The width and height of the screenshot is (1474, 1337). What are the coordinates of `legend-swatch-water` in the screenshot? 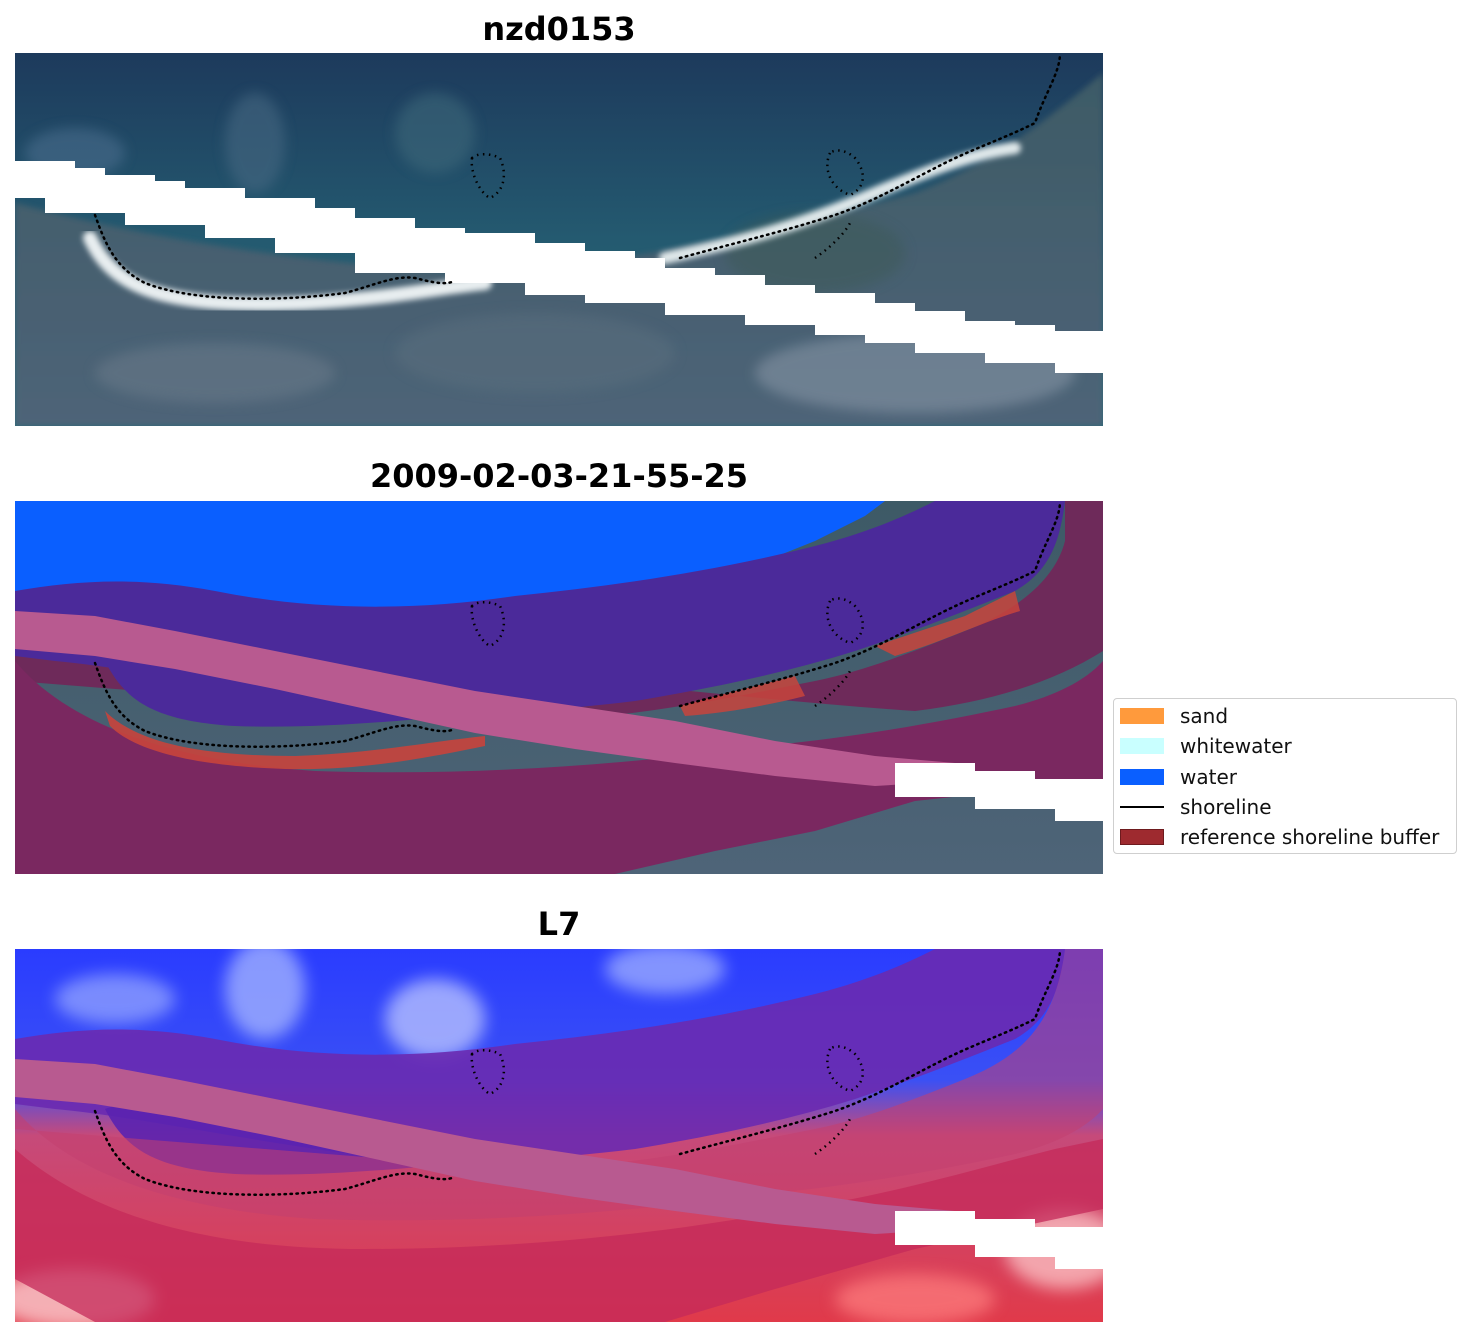 It's located at (1142, 777).